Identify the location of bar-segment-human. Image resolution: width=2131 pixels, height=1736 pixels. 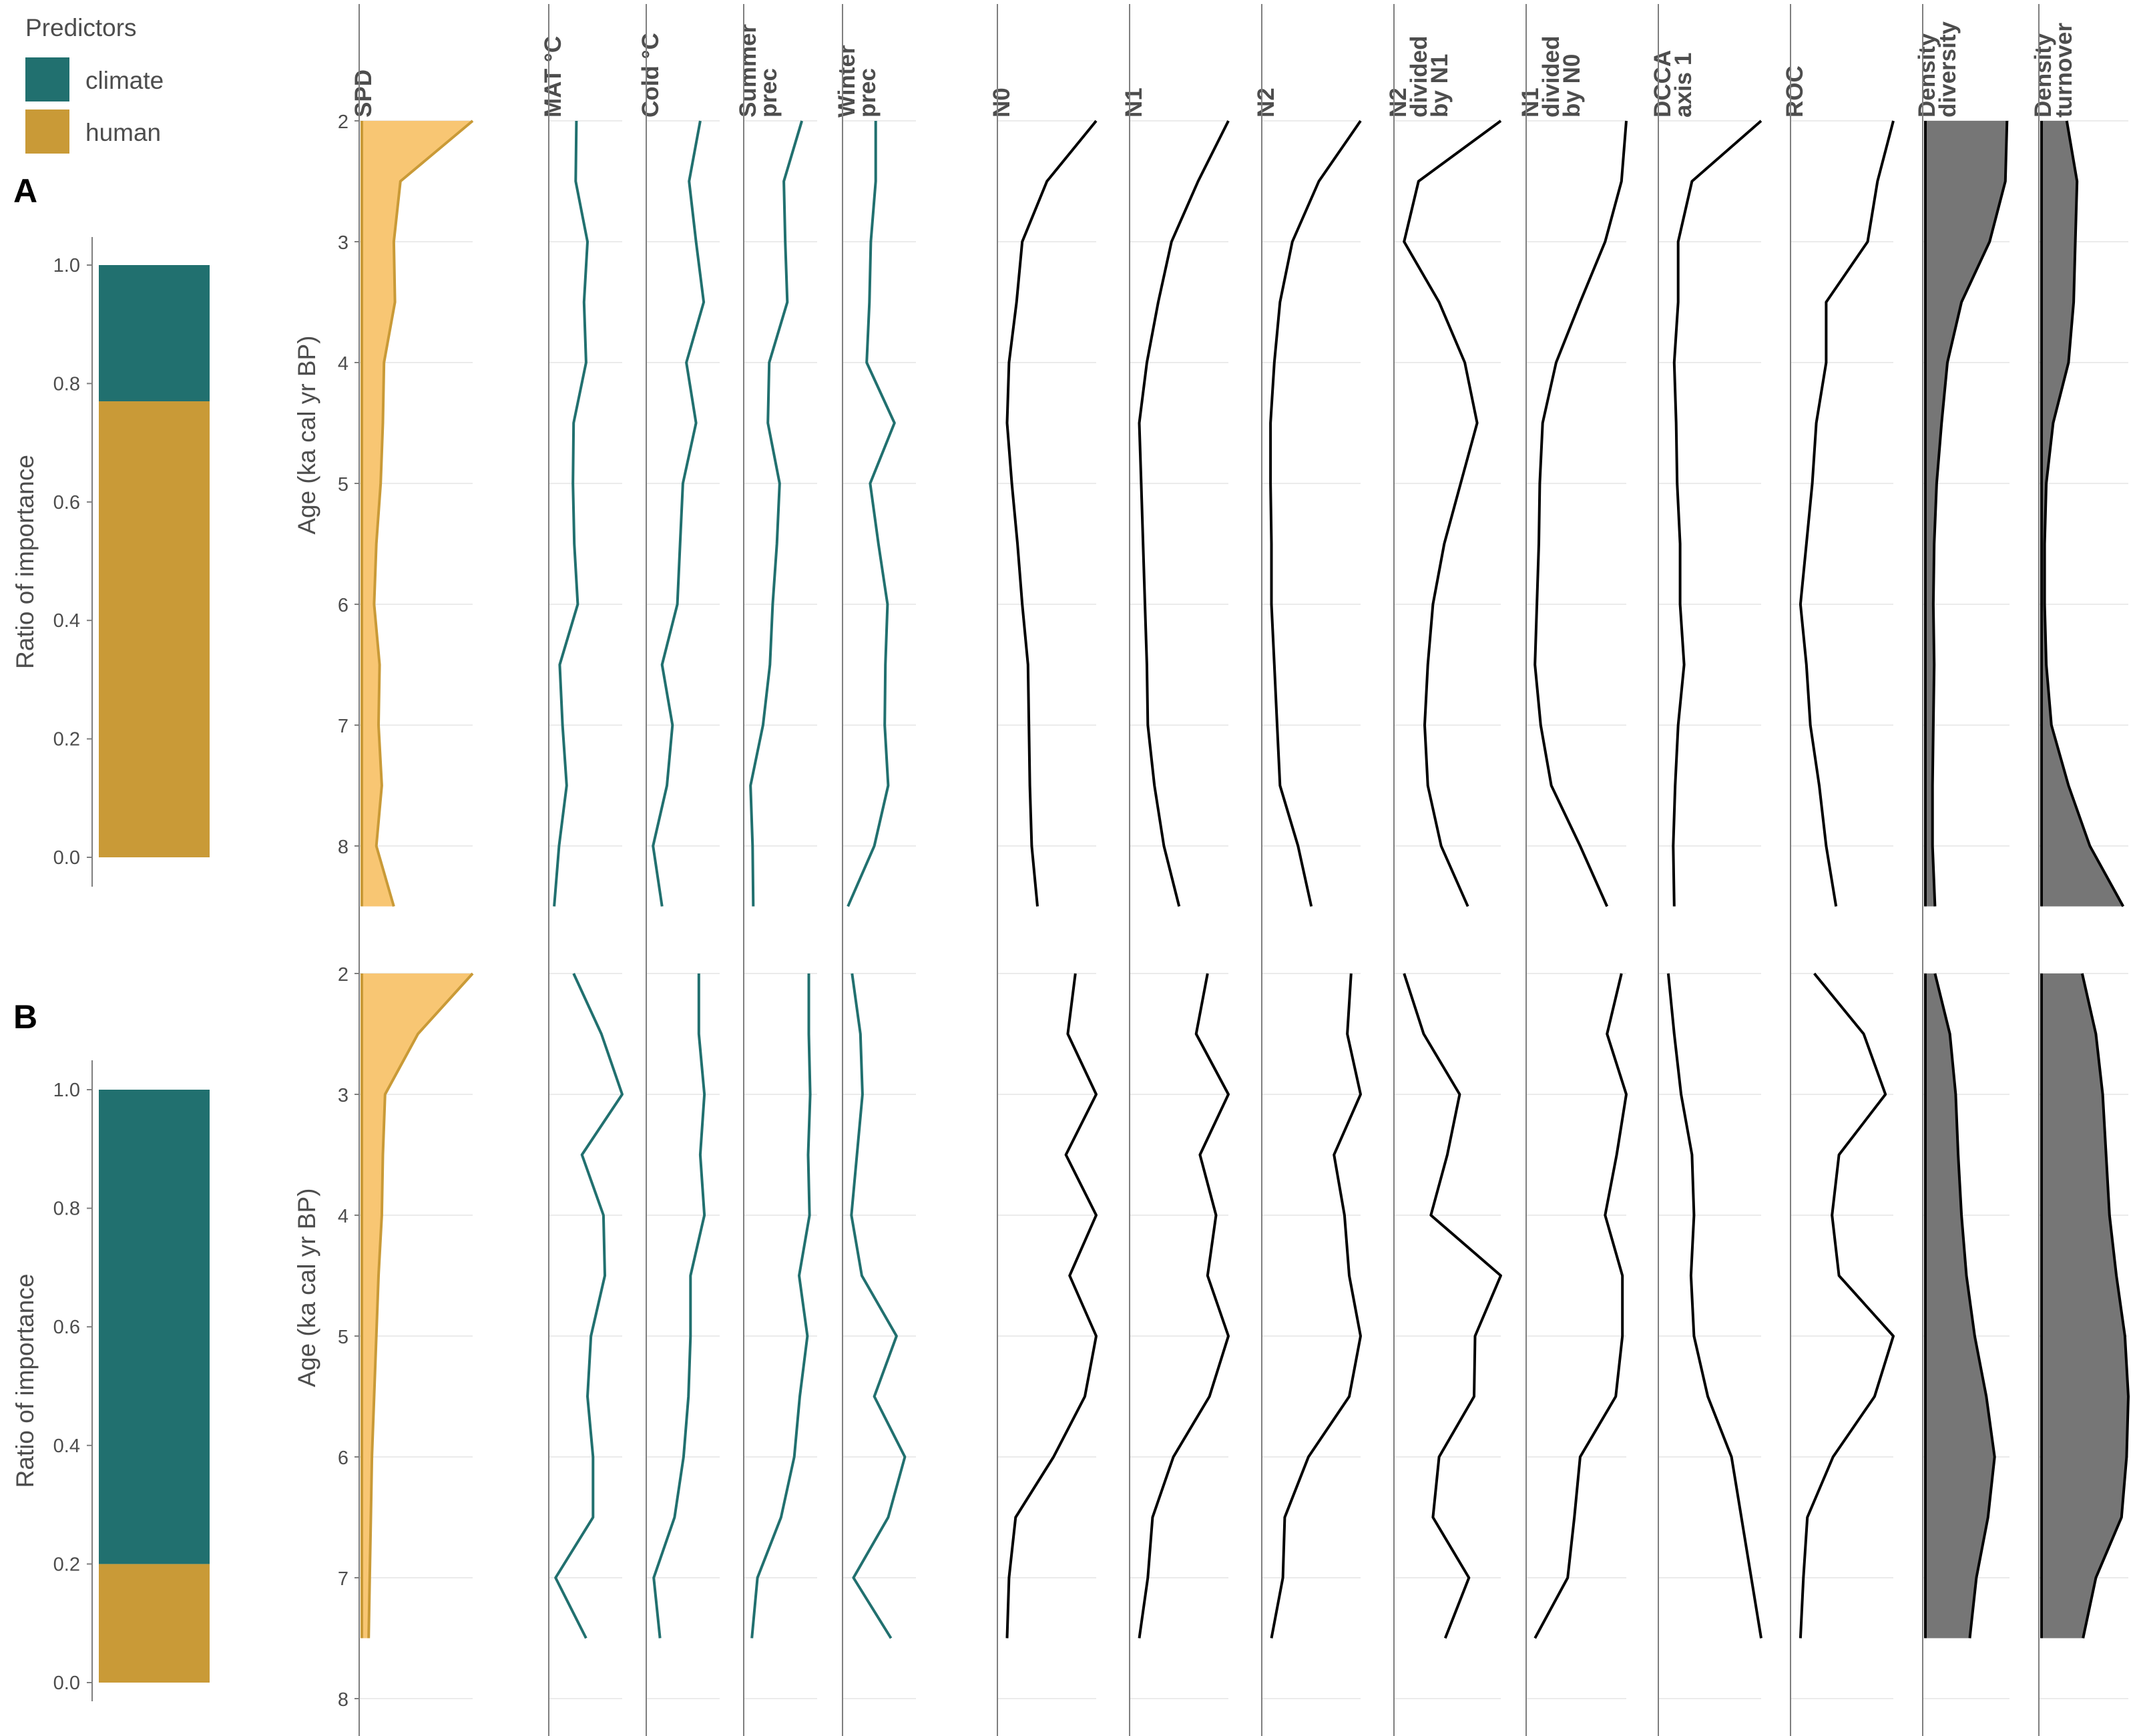
(154, 629).